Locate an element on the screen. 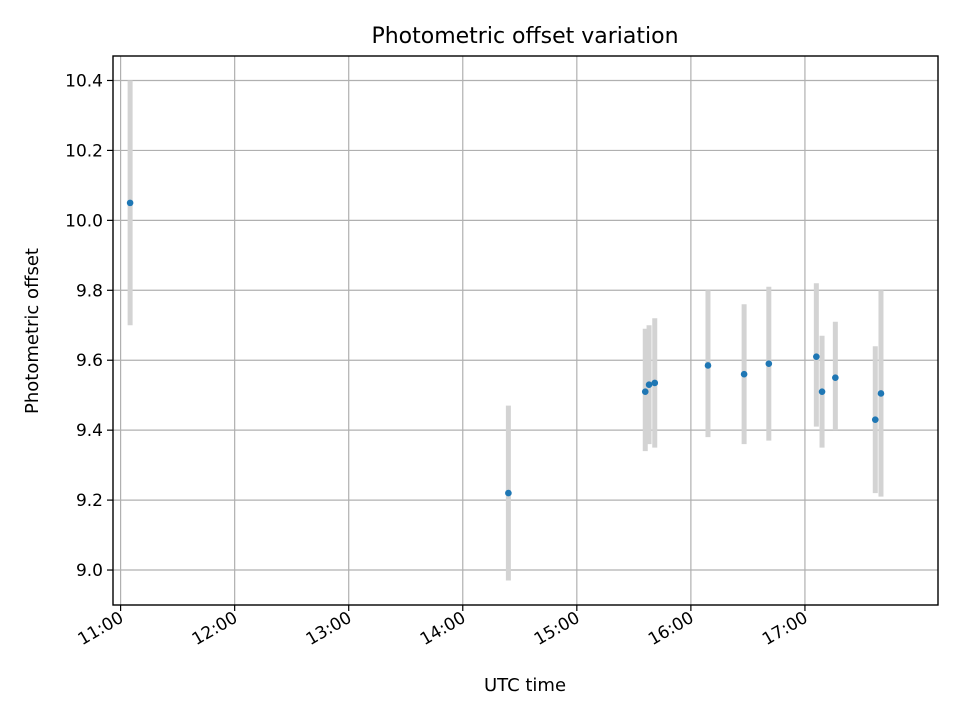 This screenshot has height=720, width=960. x-tick-label: 16:00 is located at coordinates (671, 629).